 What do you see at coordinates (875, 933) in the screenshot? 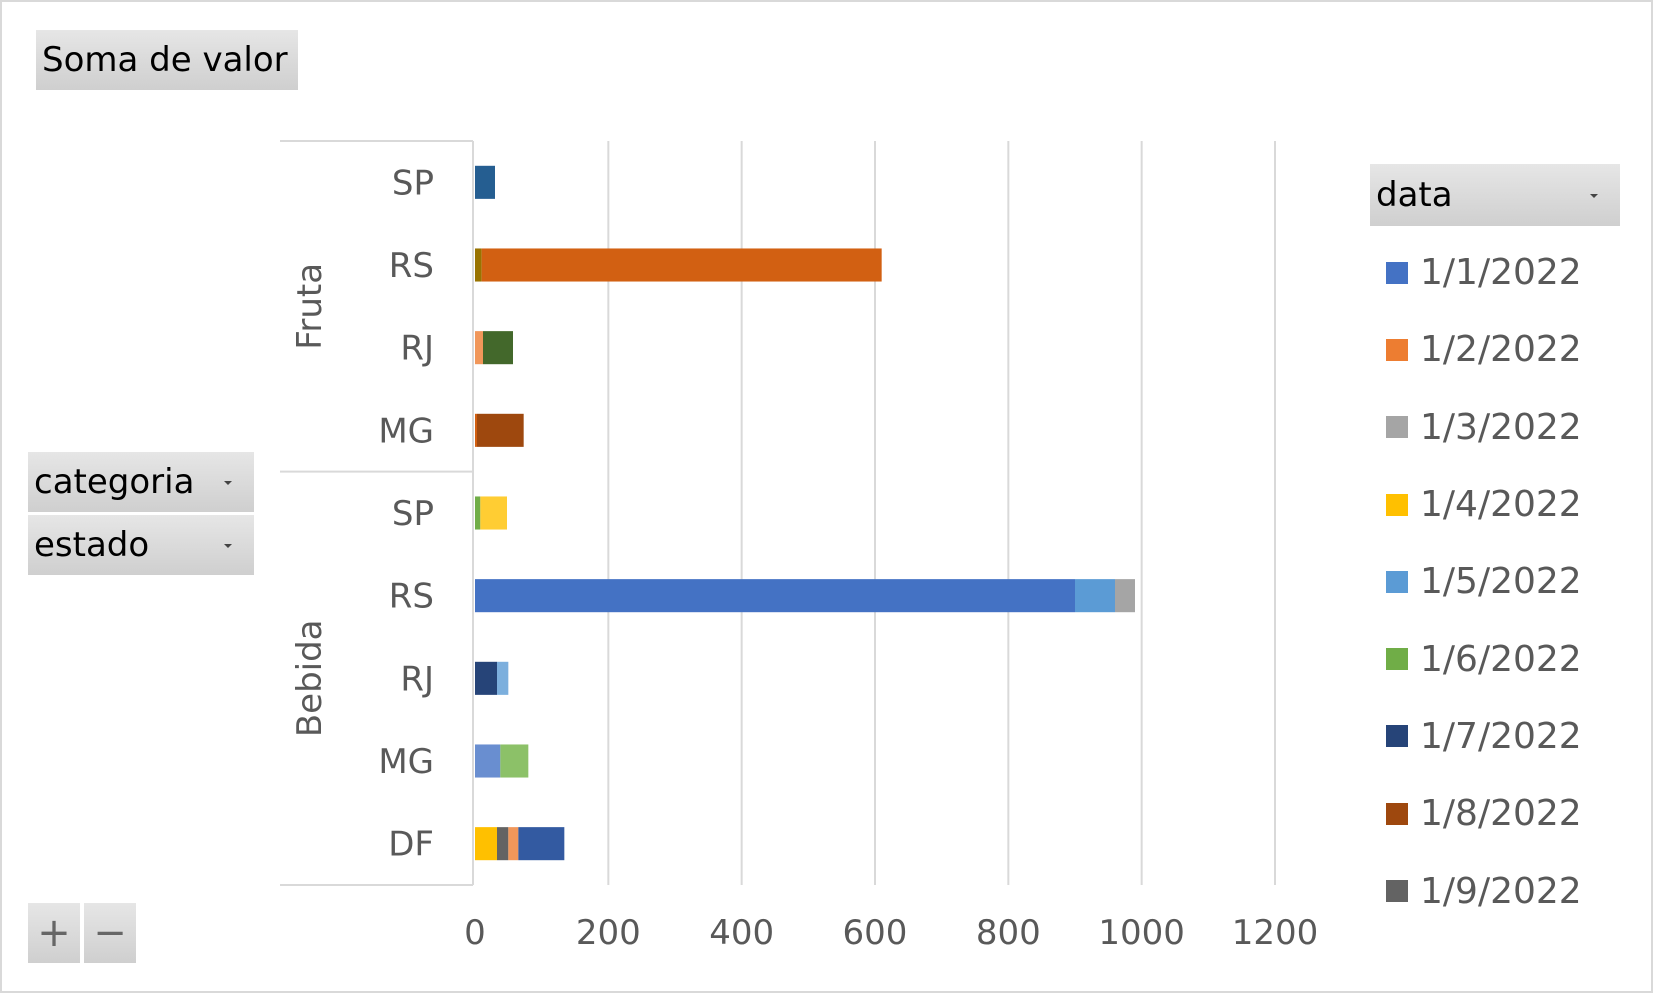
I see `x-tick-label: 600` at bounding box center [875, 933].